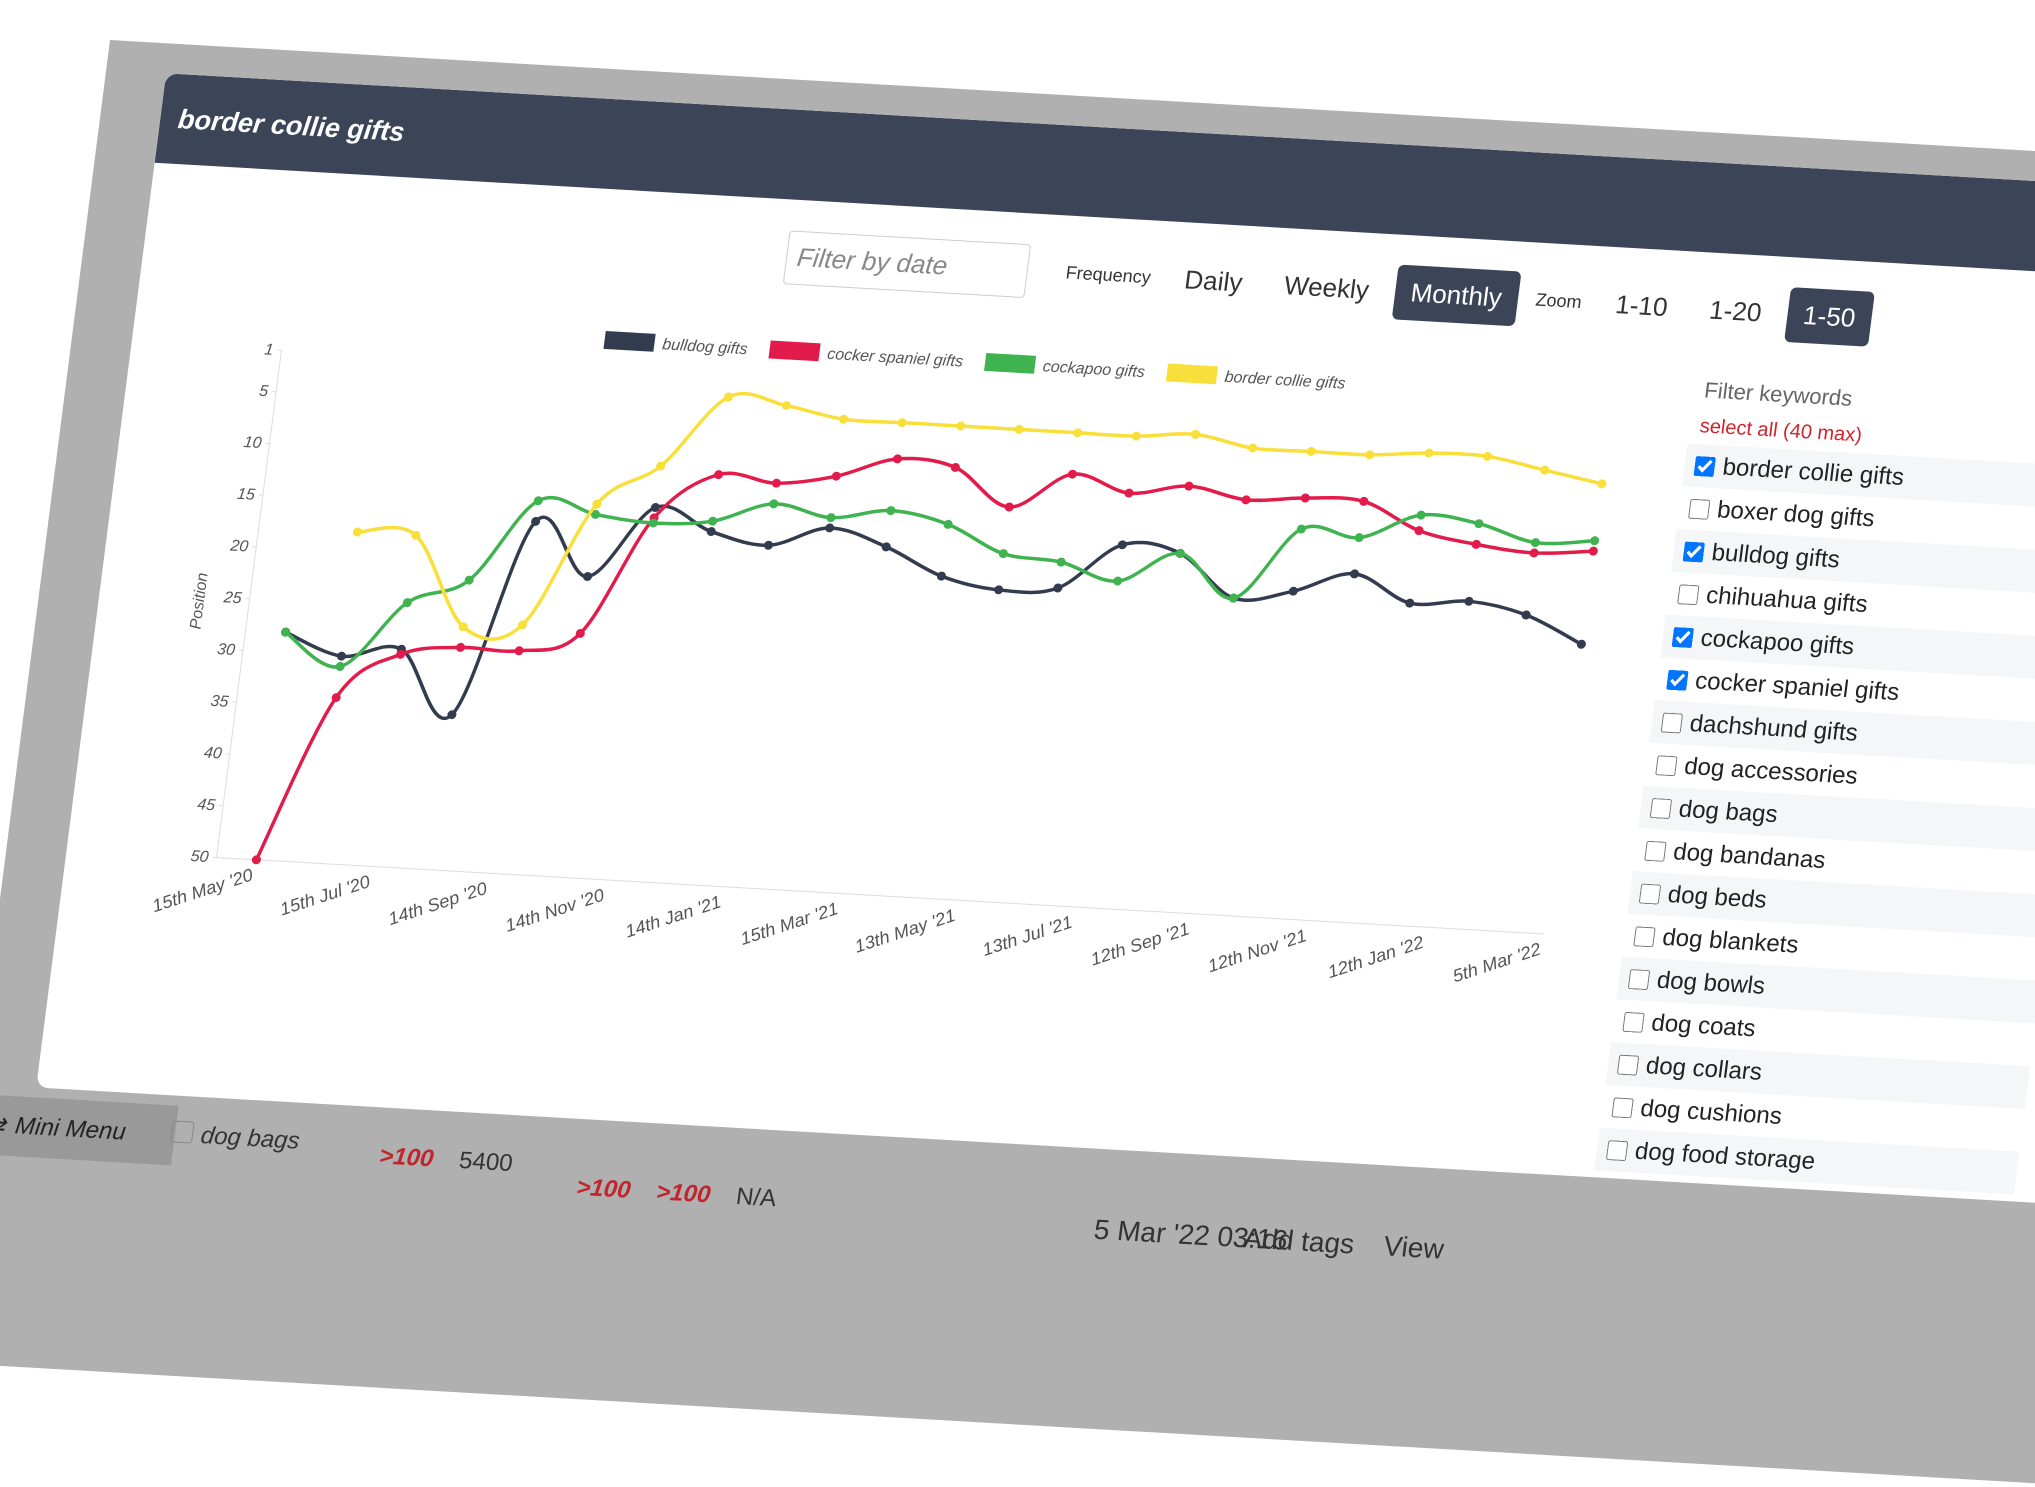  Describe the element at coordinates (704, 347) in the screenshot. I see `legend-label: bulldog gifts` at that location.